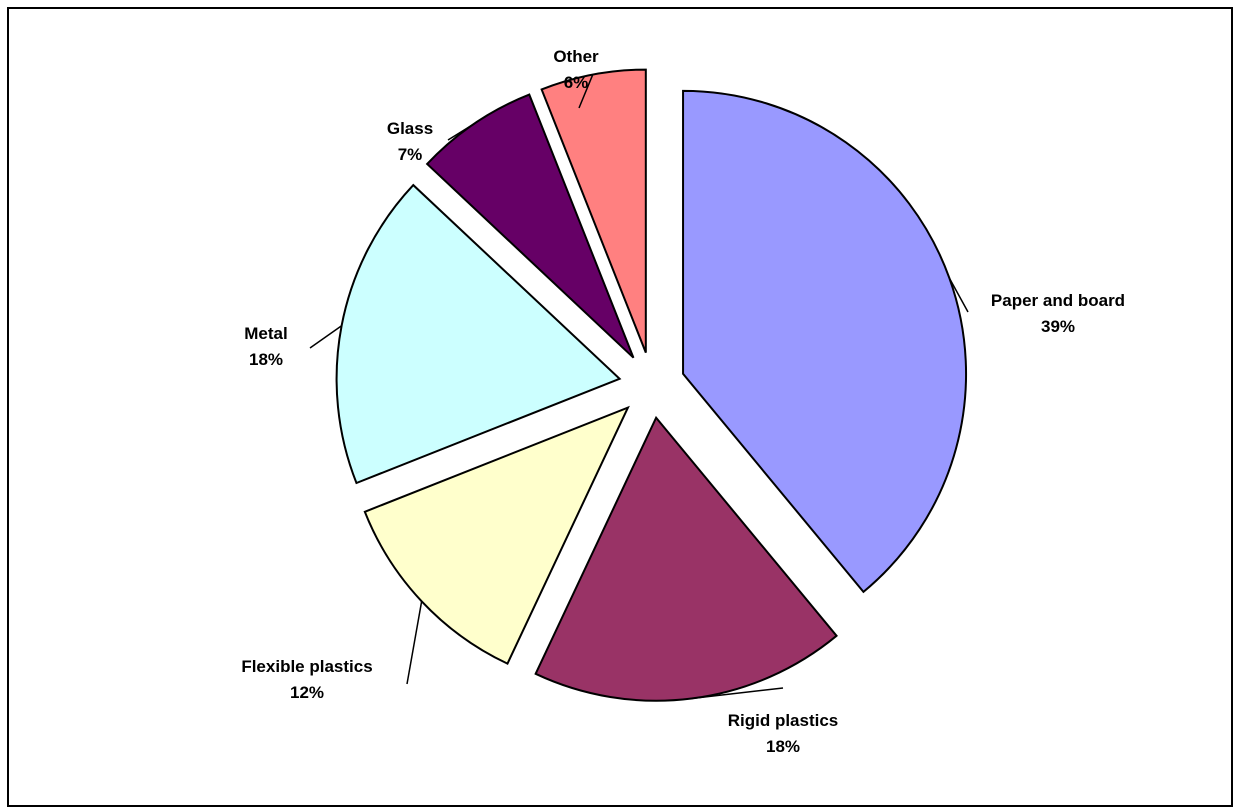 The height and width of the screenshot is (807, 1240). I want to click on slice-label: Flexible plastics 12%, so click(306, 679).